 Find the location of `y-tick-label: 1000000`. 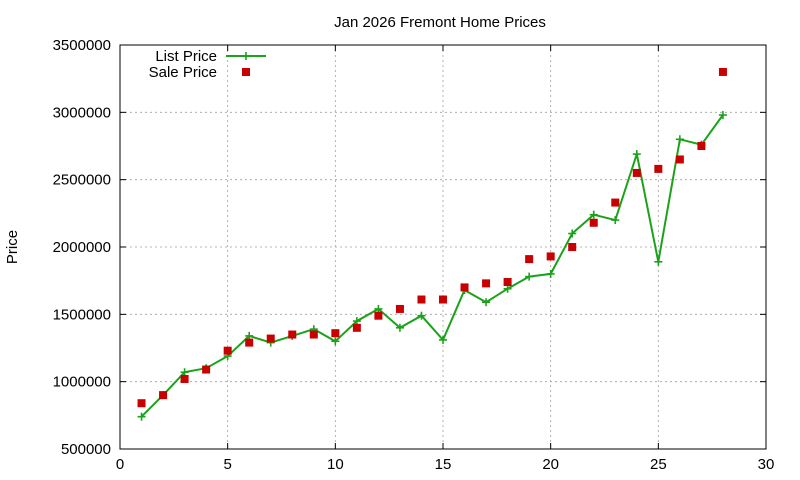

y-tick-label: 1000000 is located at coordinates (82, 382).